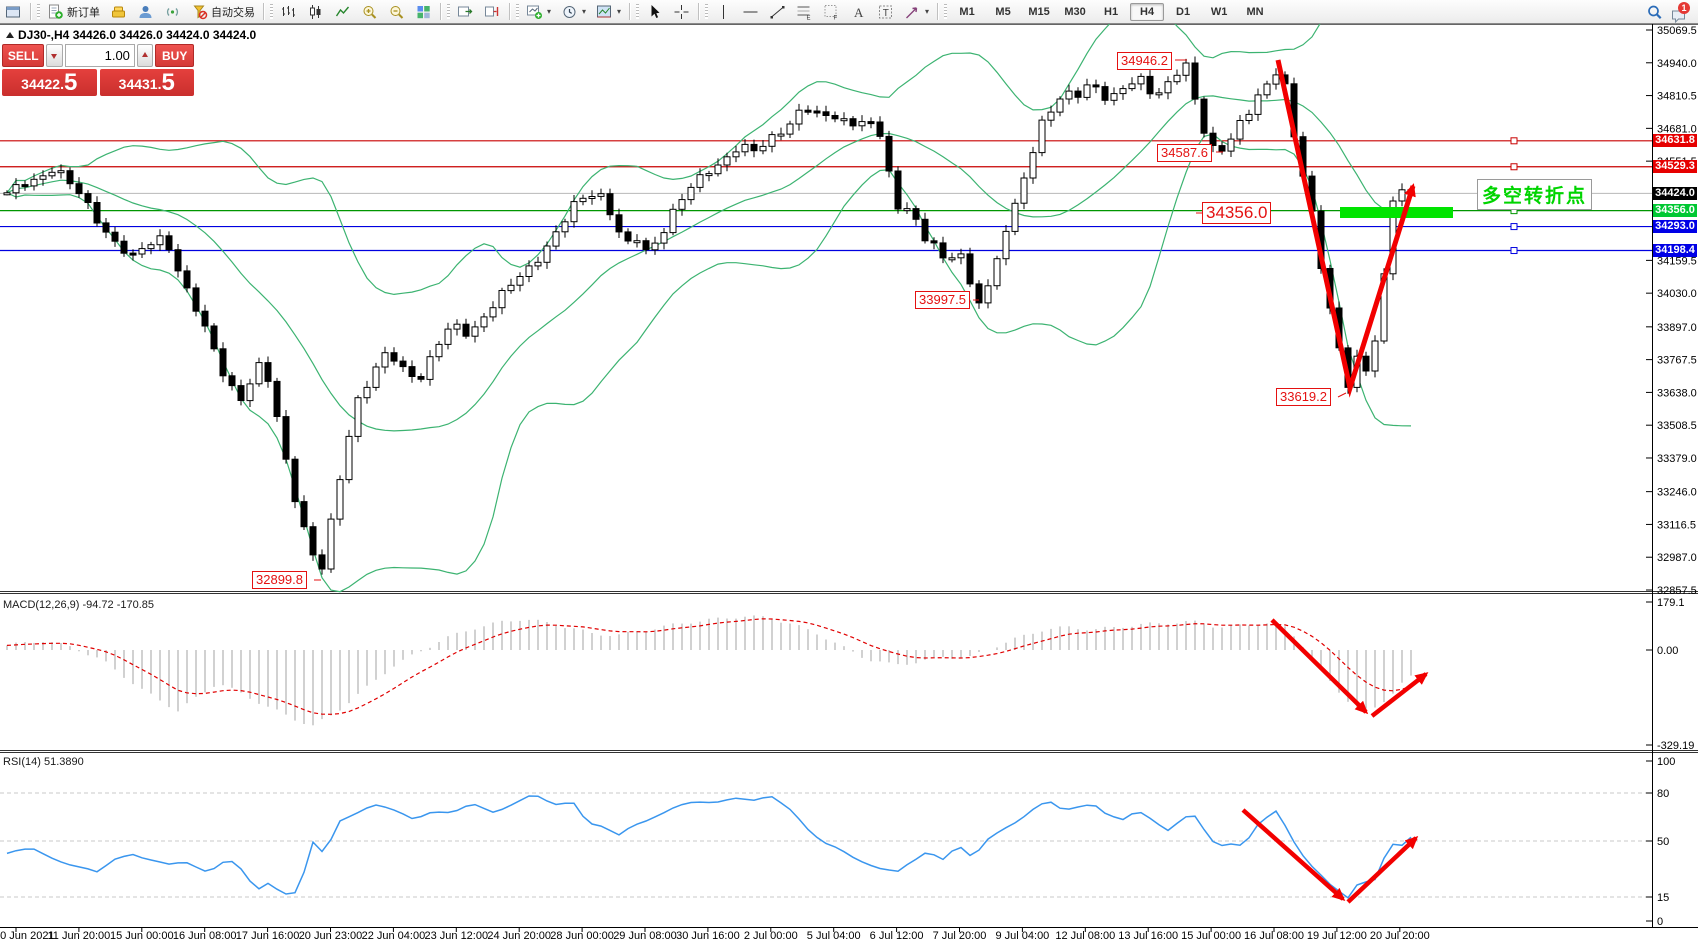 The width and height of the screenshot is (1698, 941). What do you see at coordinates (279, 580) in the screenshot?
I see `price-annotation-32899: 32899.8` at bounding box center [279, 580].